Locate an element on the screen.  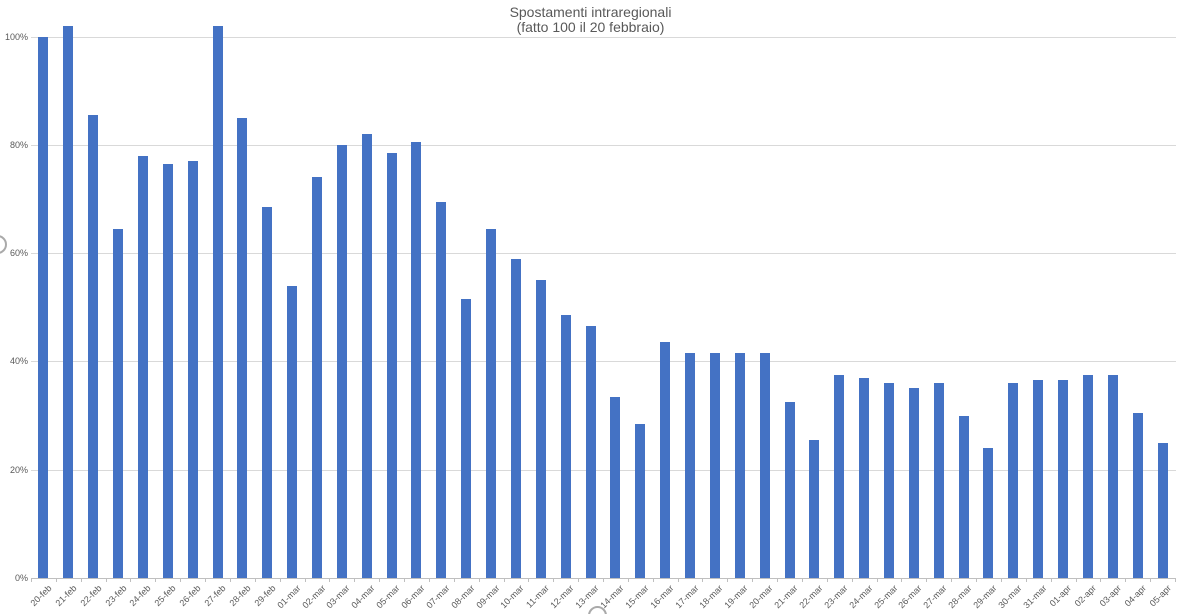
chart-title-line2: (fatto 100 il 20 febbraio) is located at coordinates (590, 27).